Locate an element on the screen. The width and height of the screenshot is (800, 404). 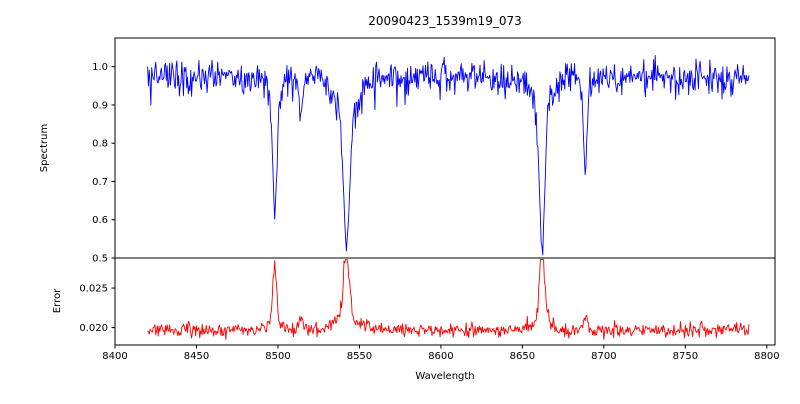
spectrum-y-tick-label: 0.5 is located at coordinates (100, 259).